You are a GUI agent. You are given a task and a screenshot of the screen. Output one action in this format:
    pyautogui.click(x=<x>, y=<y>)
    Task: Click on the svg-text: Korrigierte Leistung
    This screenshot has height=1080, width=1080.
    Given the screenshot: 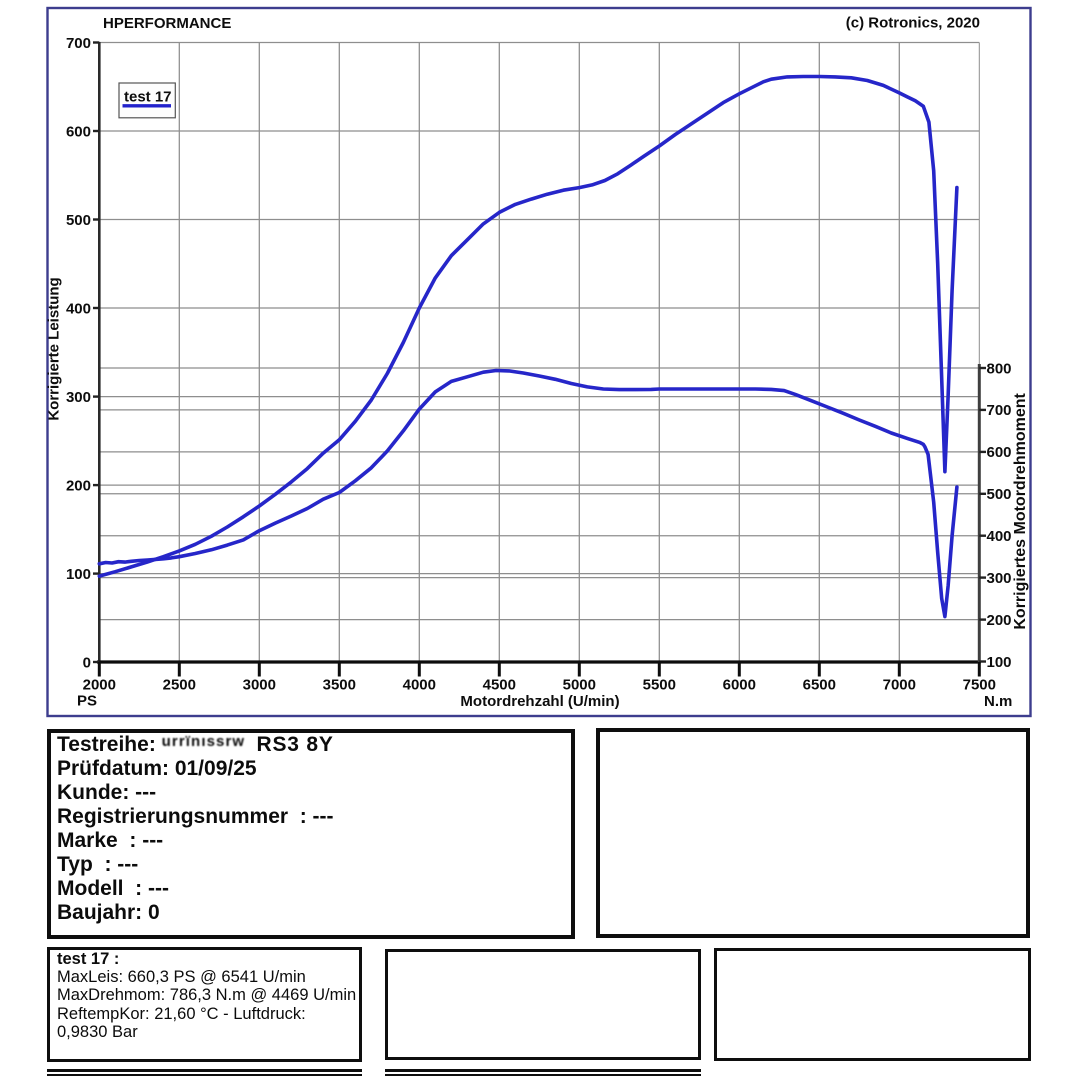 What is the action you would take?
    pyautogui.click(x=54, y=348)
    